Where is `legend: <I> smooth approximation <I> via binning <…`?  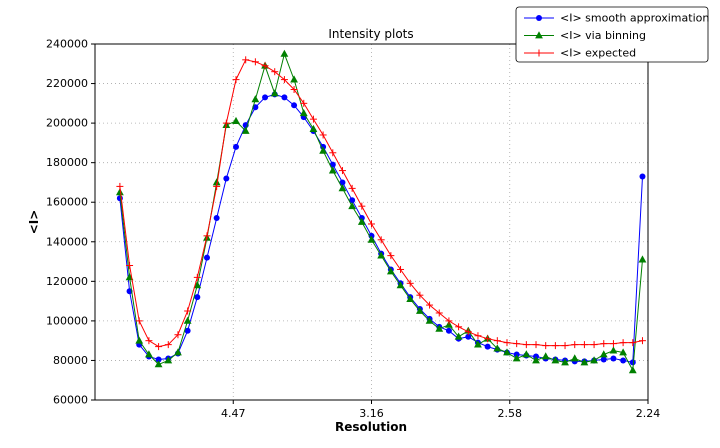 legend: <I> smooth approximation <I> via binning <… is located at coordinates (612, 34).